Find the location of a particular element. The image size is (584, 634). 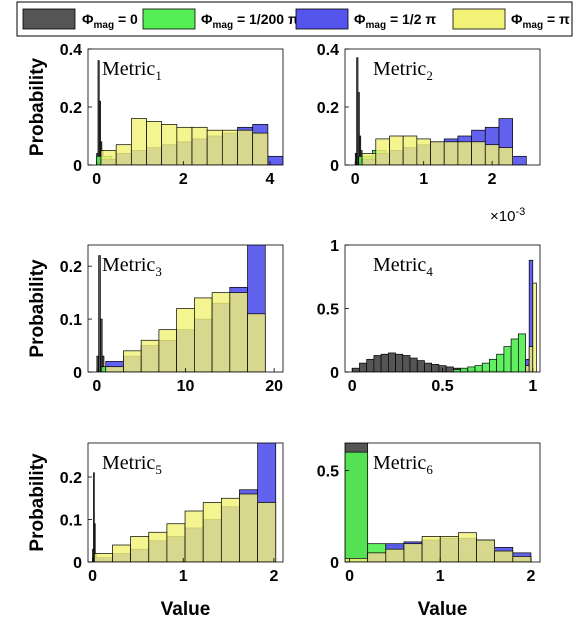

panel-5-ylabel: Probability is located at coordinates (37, 502).